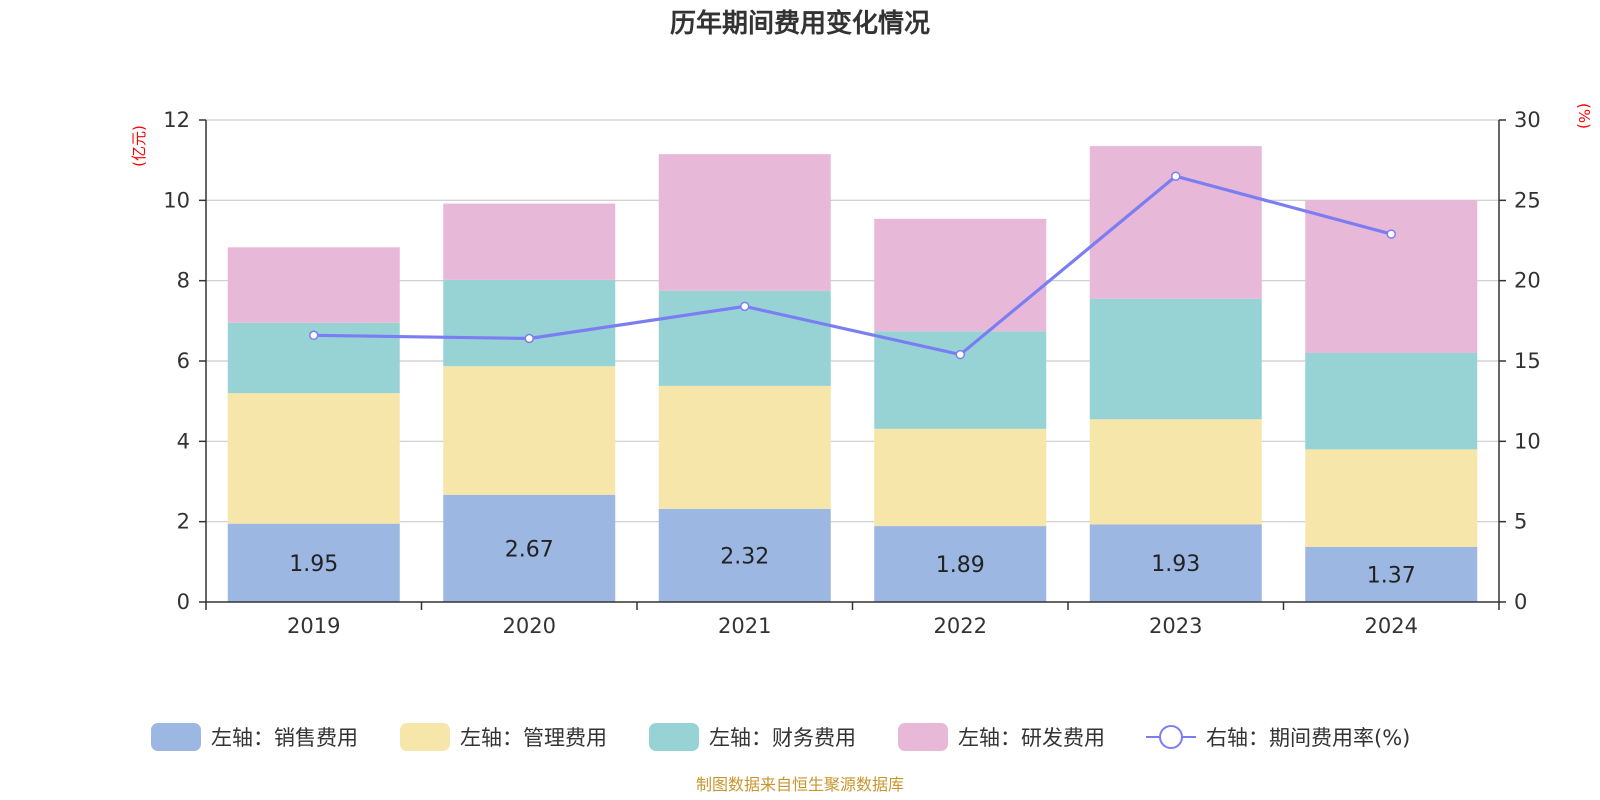 This screenshot has height=800, width=1600. I want to click on right-tick-label: 5, so click(1520, 522).